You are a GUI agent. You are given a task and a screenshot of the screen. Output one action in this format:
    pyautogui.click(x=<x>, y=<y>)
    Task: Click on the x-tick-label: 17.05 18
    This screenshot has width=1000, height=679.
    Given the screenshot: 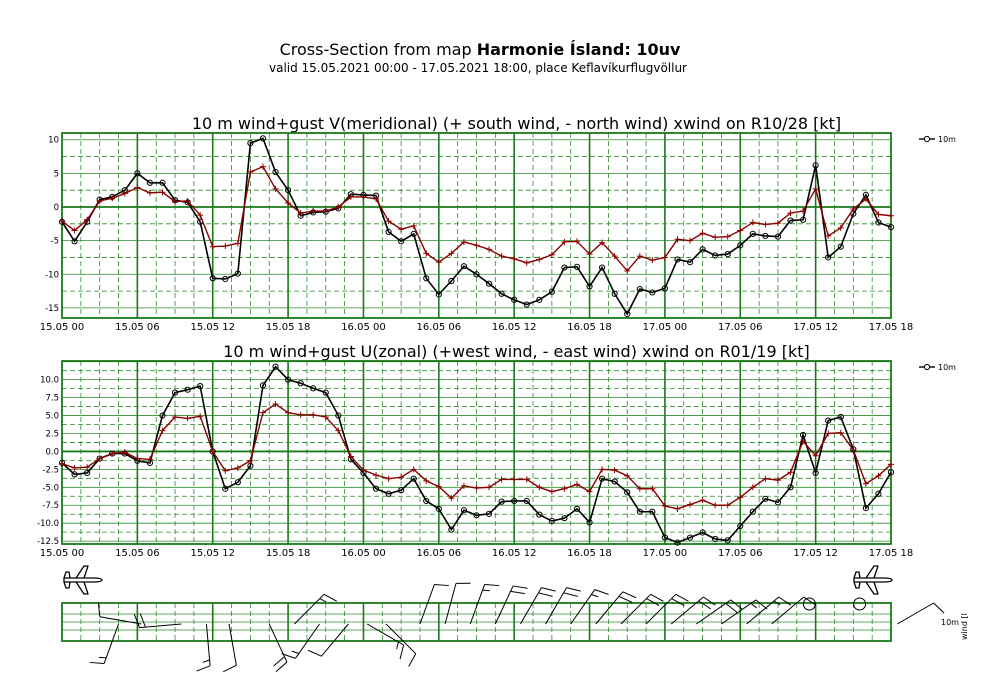 What is the action you would take?
    pyautogui.click(x=891, y=553)
    